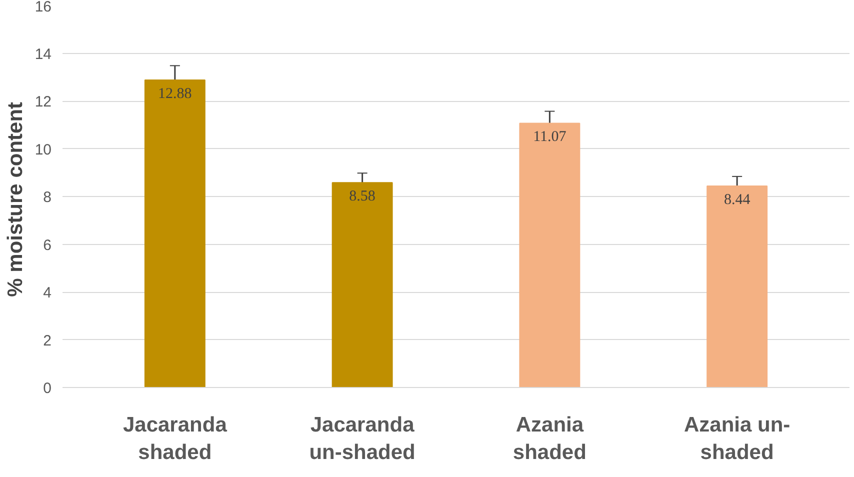 The height and width of the screenshot is (477, 854). What do you see at coordinates (47, 245) in the screenshot?
I see `y-tick-label: 6` at bounding box center [47, 245].